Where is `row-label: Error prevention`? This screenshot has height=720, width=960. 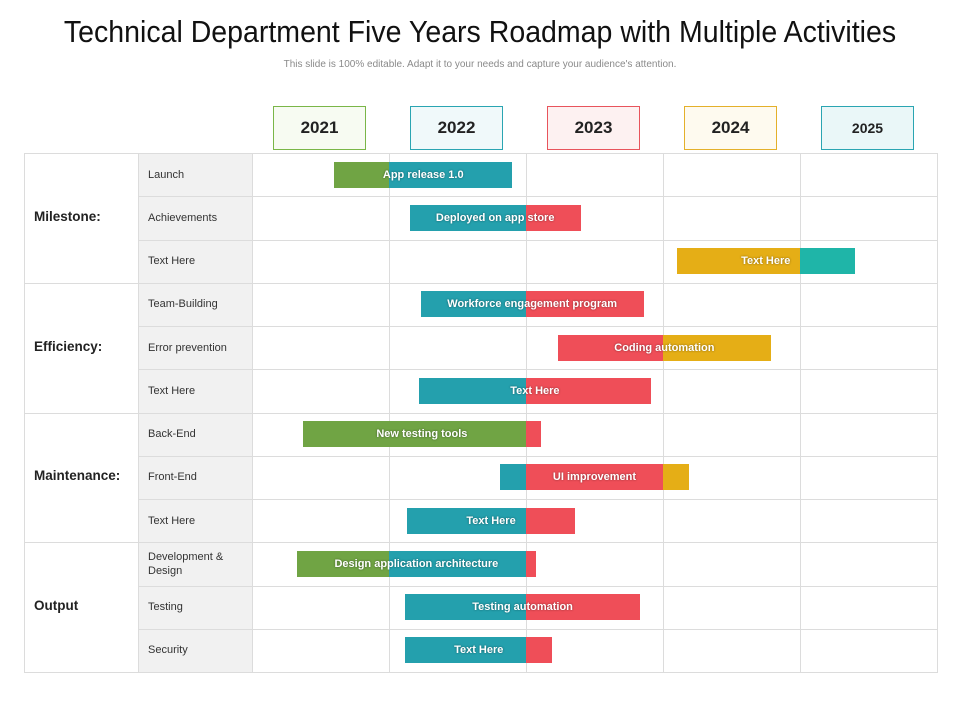 row-label: Error prevention is located at coordinates (187, 347).